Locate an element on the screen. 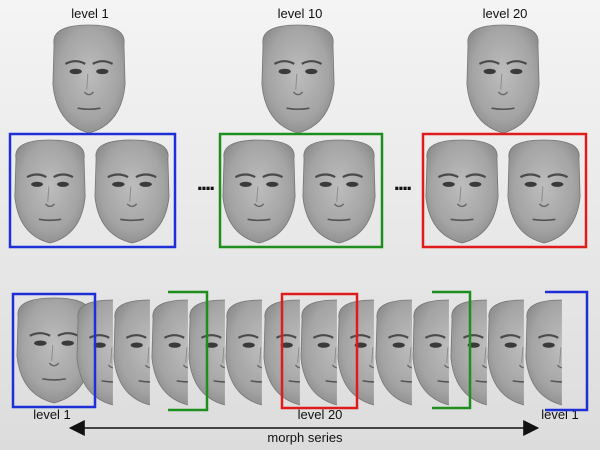 Image resolution: width=600 pixels, height=450 pixels. label-bottom-level-20: level 20 is located at coordinates (320, 414).